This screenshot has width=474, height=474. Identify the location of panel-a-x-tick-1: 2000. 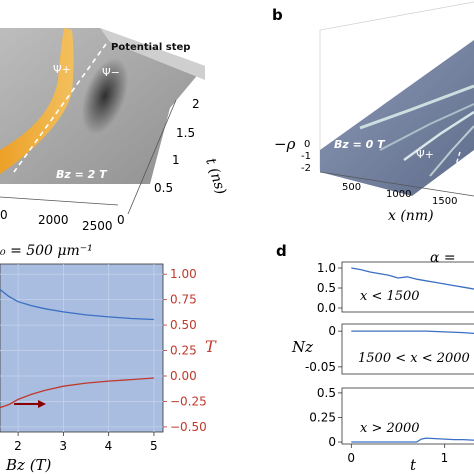
(53, 220).